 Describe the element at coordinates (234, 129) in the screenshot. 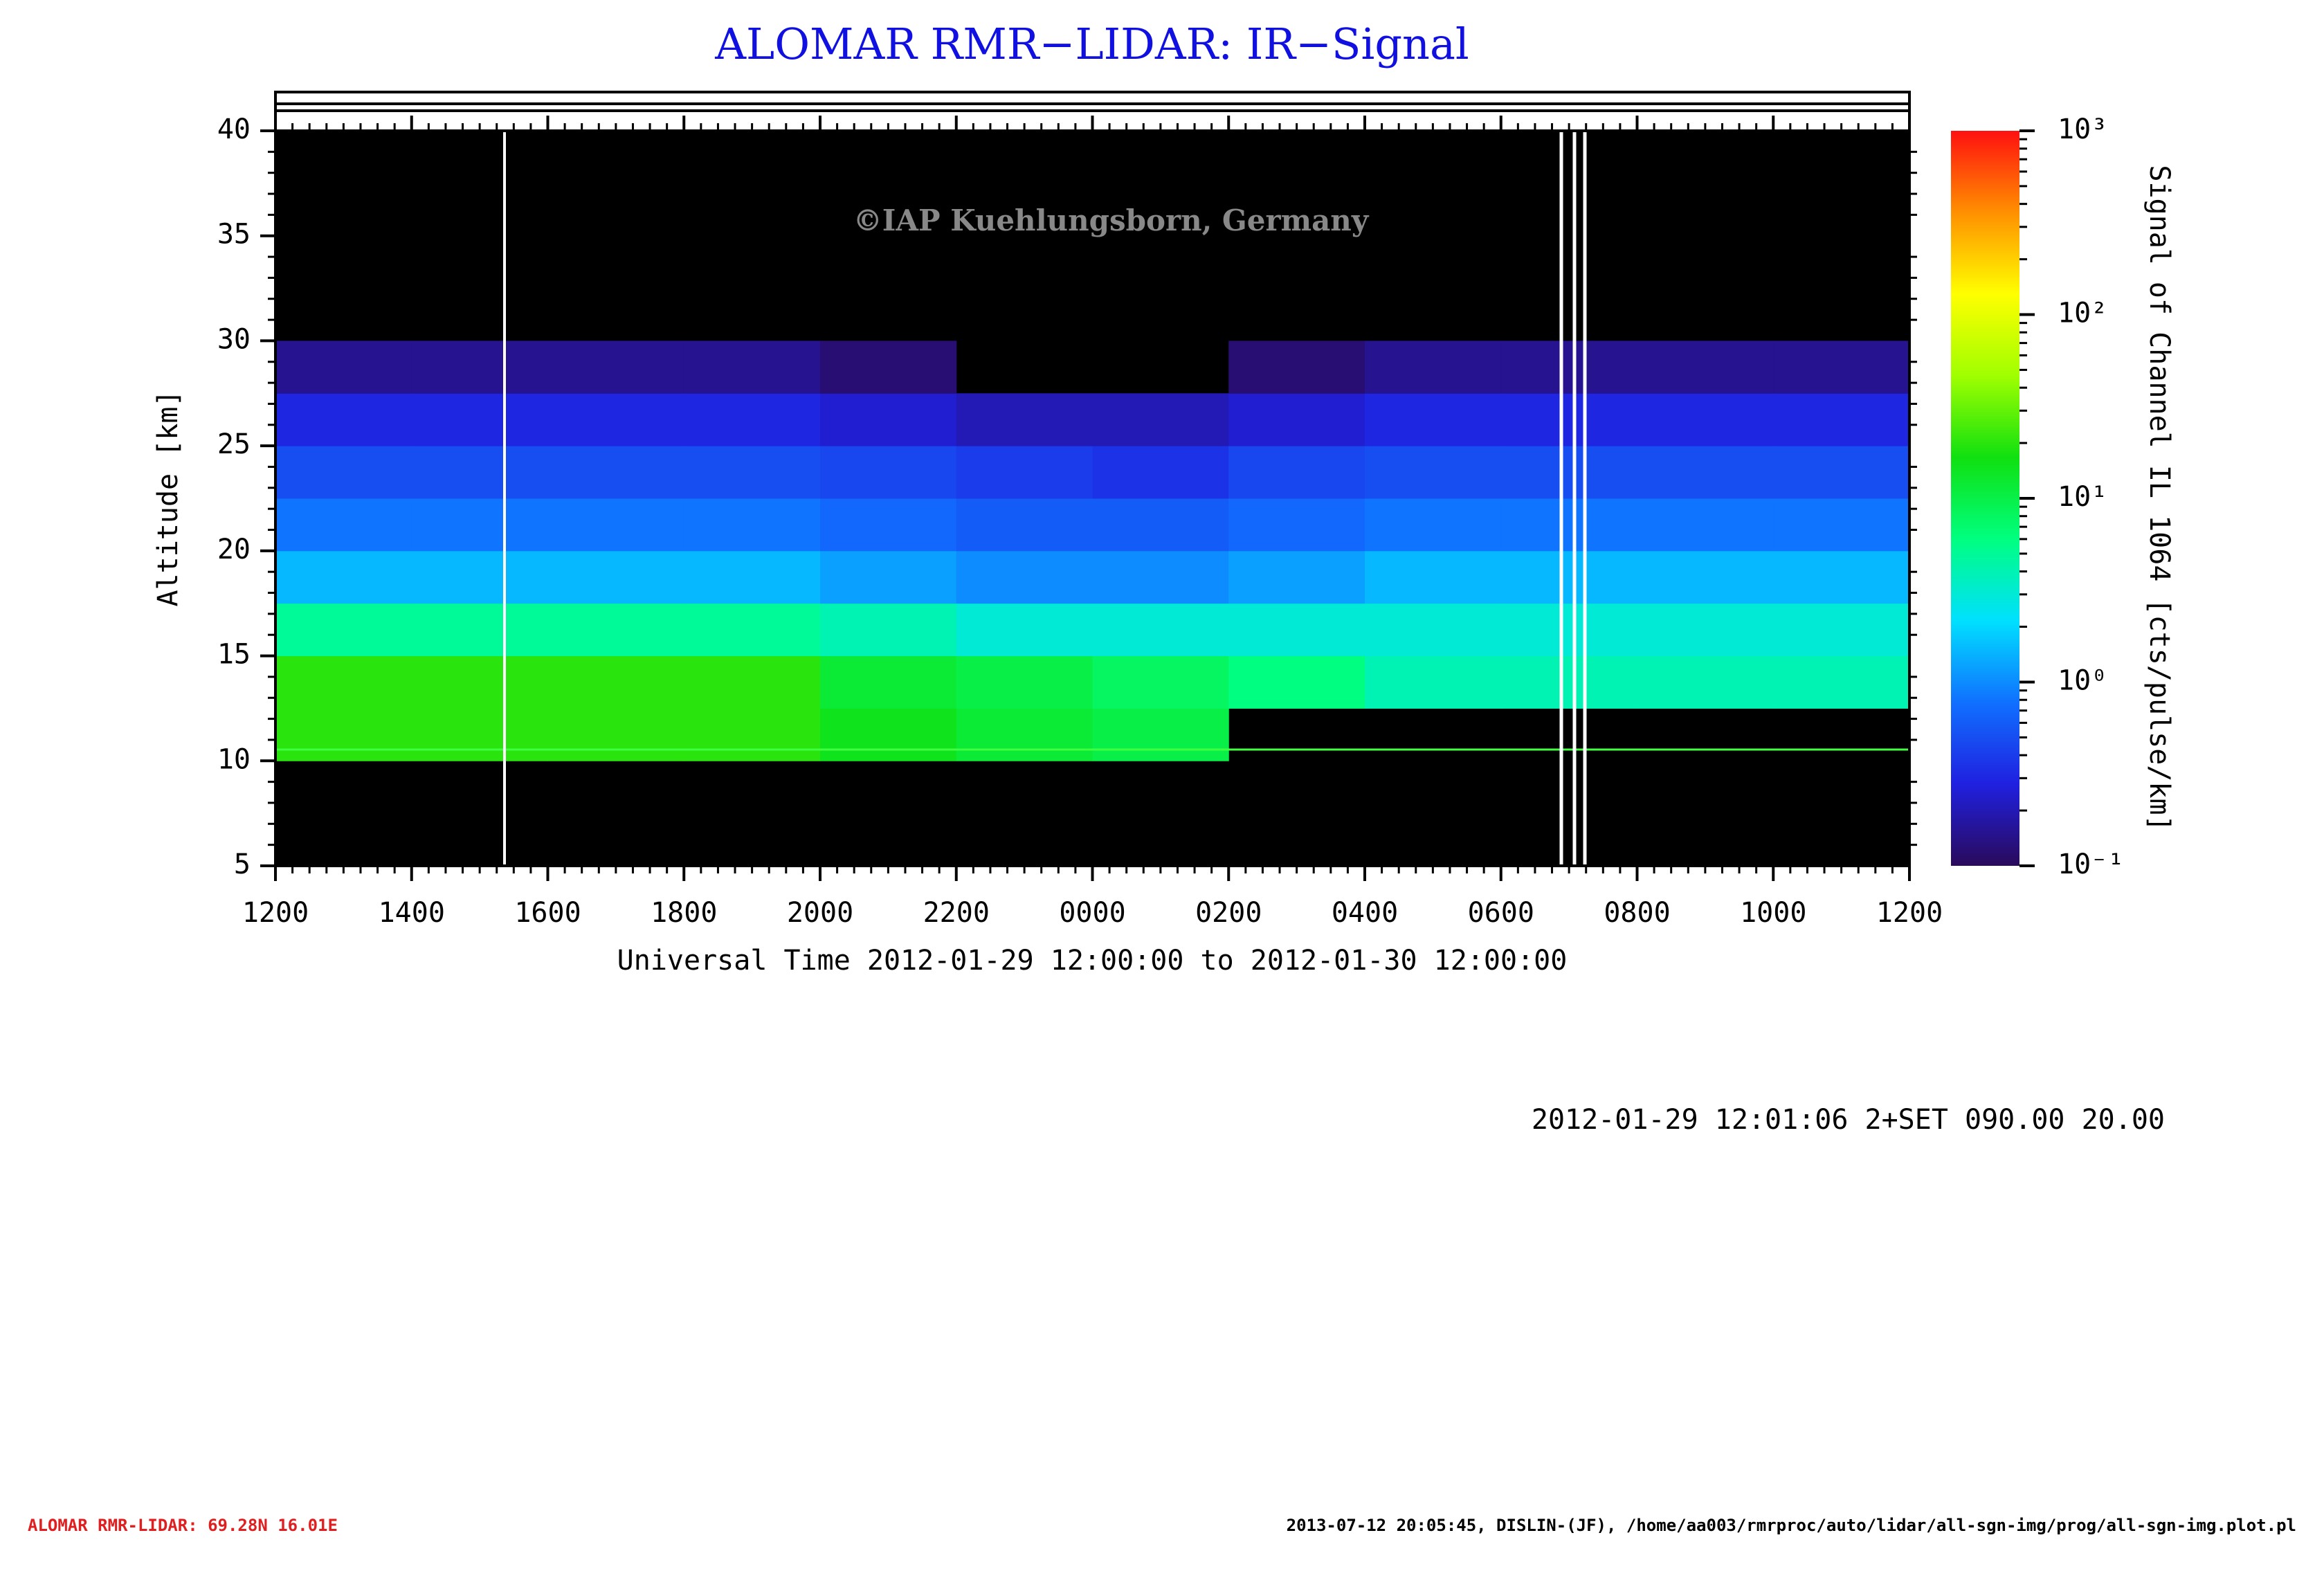

I see `y-tick-label: 40` at that location.